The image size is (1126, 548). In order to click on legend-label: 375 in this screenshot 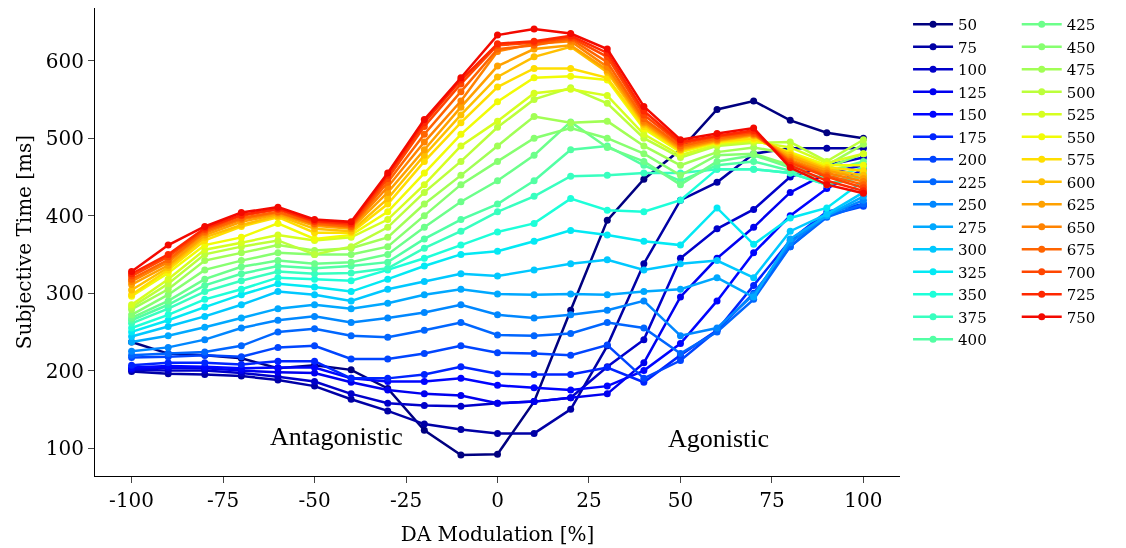, I will do `click(972, 317)`.